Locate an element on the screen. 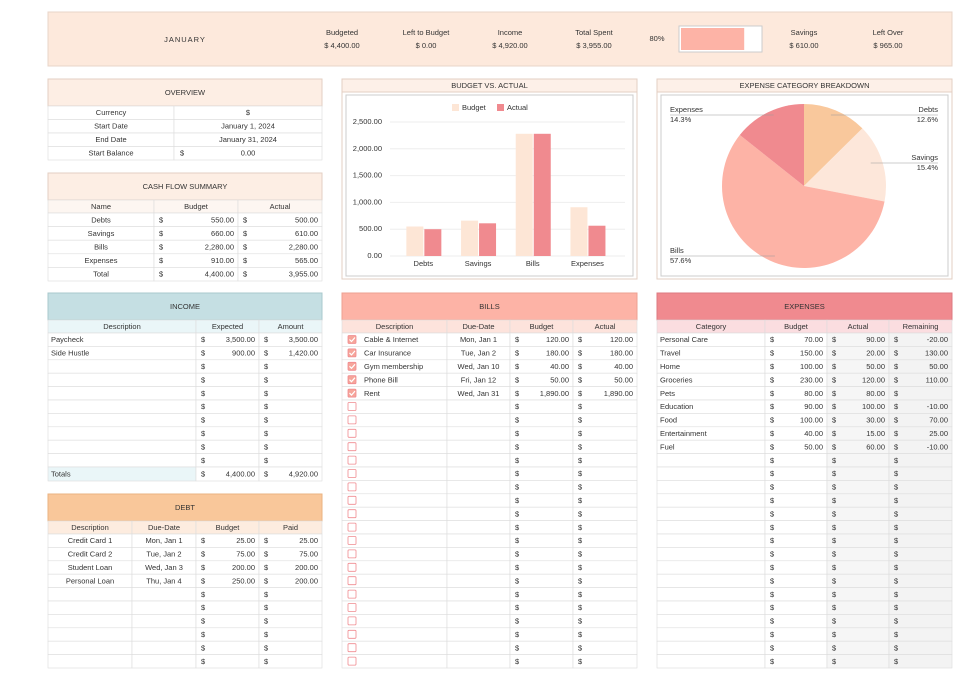 The height and width of the screenshot is (687, 980). y-tick-label: 1,000.00 is located at coordinates (367, 201).